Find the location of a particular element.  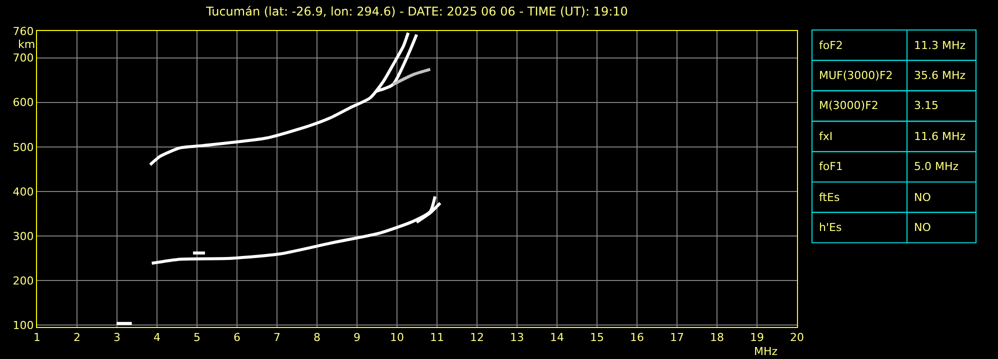

y-tick-label: 100 is located at coordinates (23, 325).